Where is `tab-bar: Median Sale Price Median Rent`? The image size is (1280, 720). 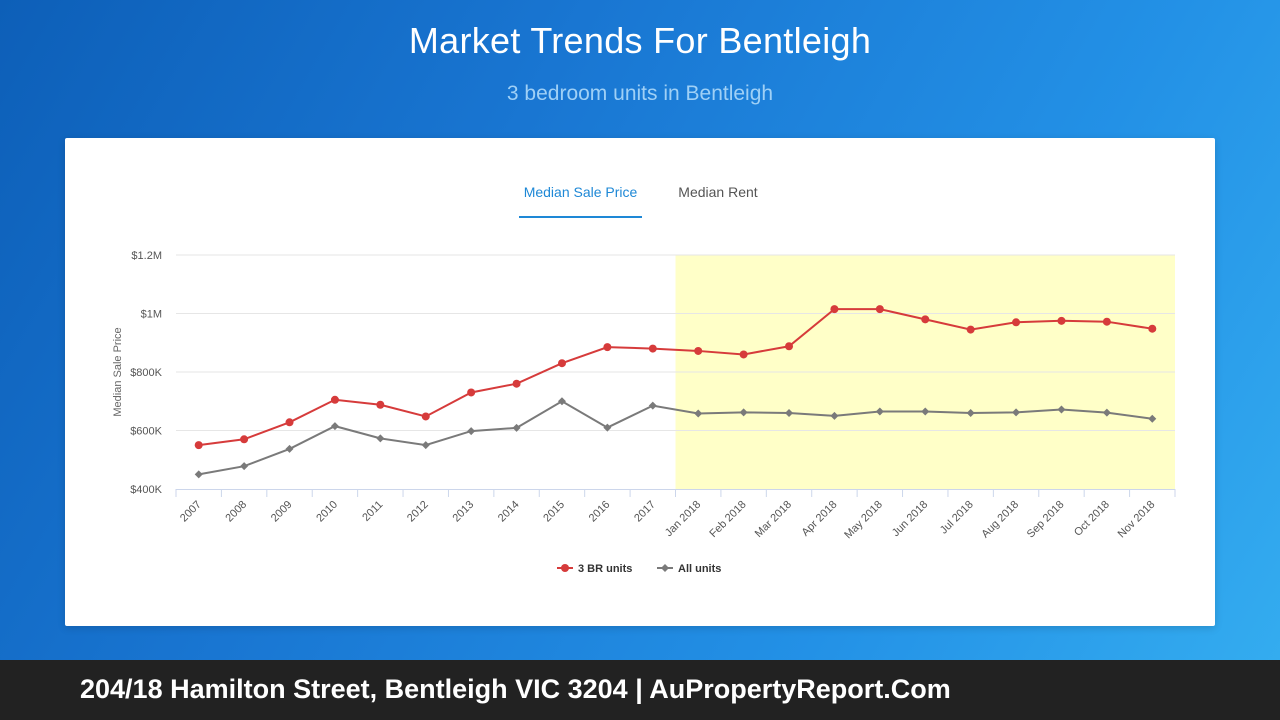
tab-bar: Median Sale Price Median Rent is located at coordinates (640, 202).